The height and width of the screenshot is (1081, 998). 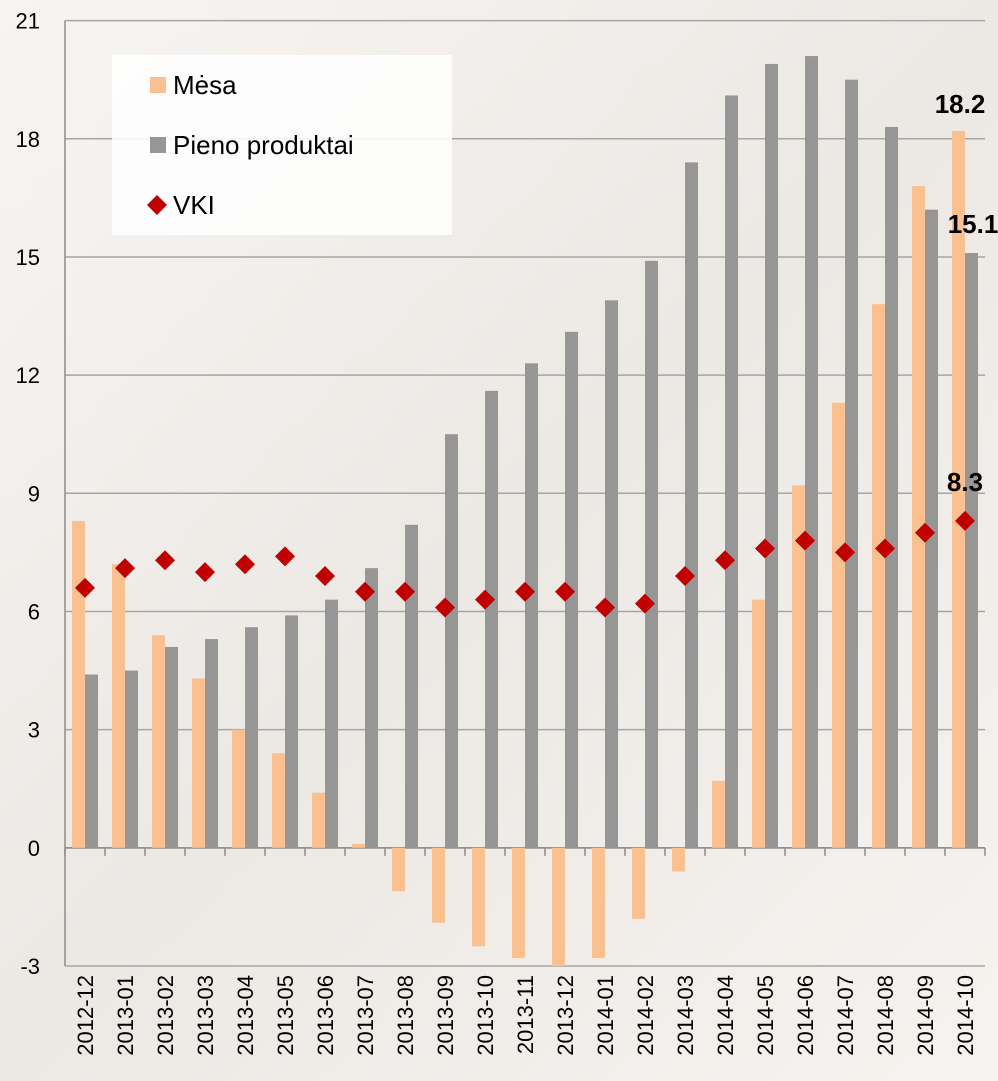 I want to click on x-tick-label: 2013-09, so click(x=445, y=1015).